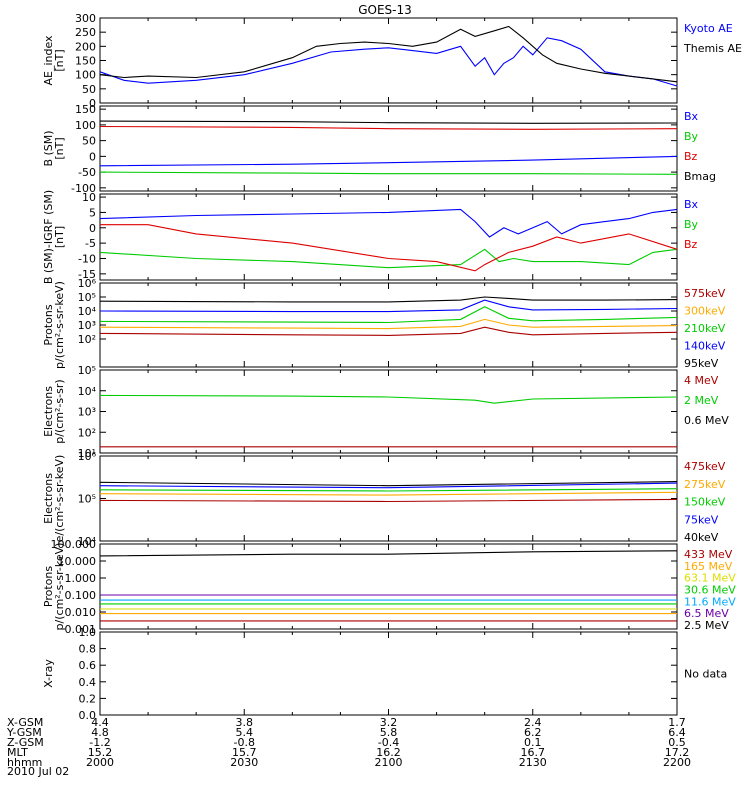  I want to click on ephemeris-value: 2200, so click(677, 762).